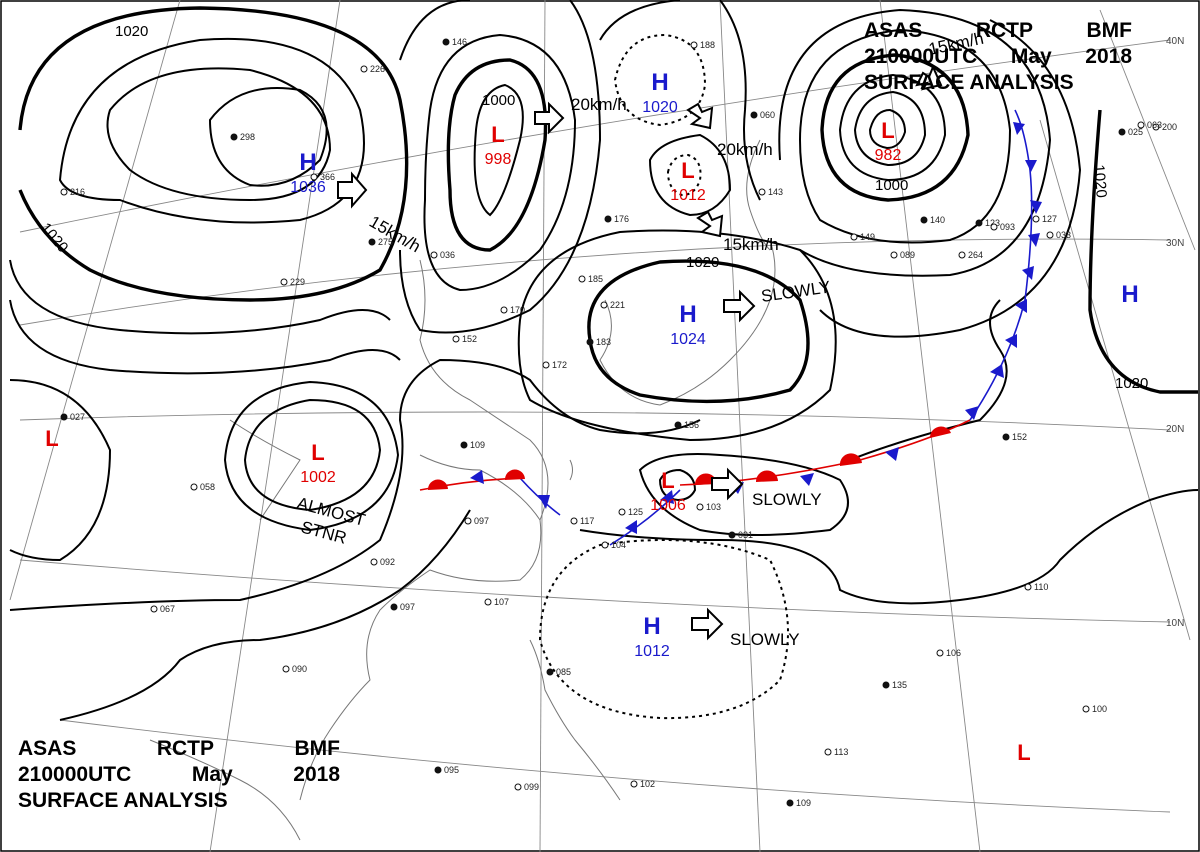 Image resolution: width=1200 pixels, height=852 pixels. Describe the element at coordinates (563, 672) in the screenshot. I see `station-pressure: 085` at that location.